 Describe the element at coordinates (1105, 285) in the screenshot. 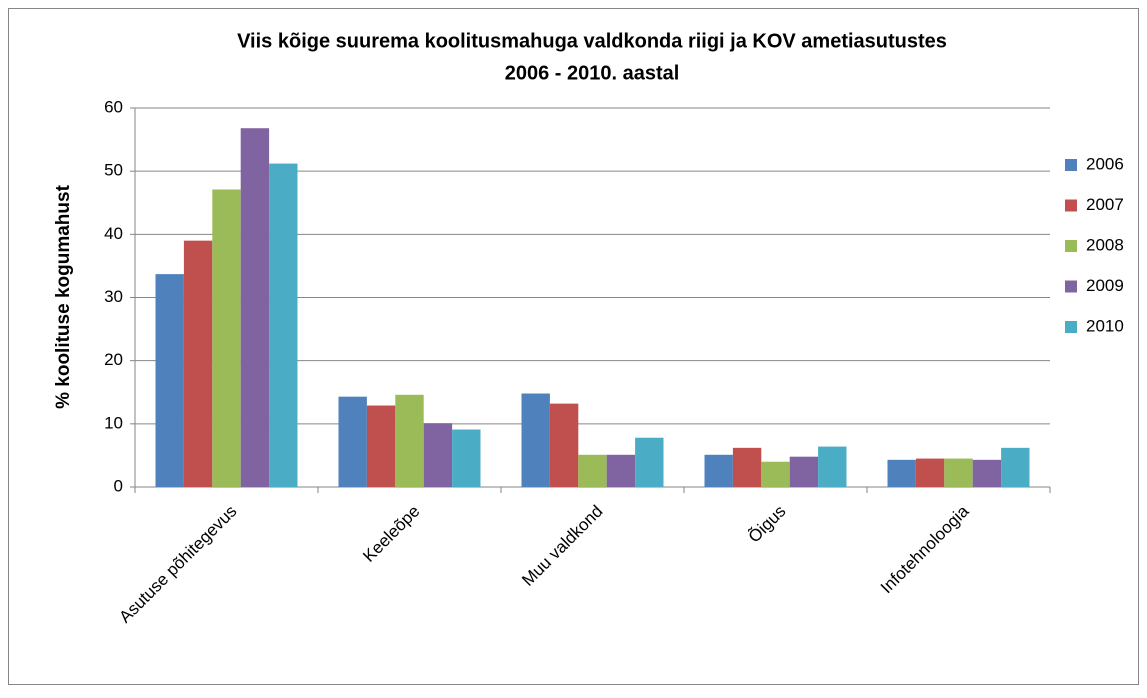

I see `legend-label: 2009` at that location.